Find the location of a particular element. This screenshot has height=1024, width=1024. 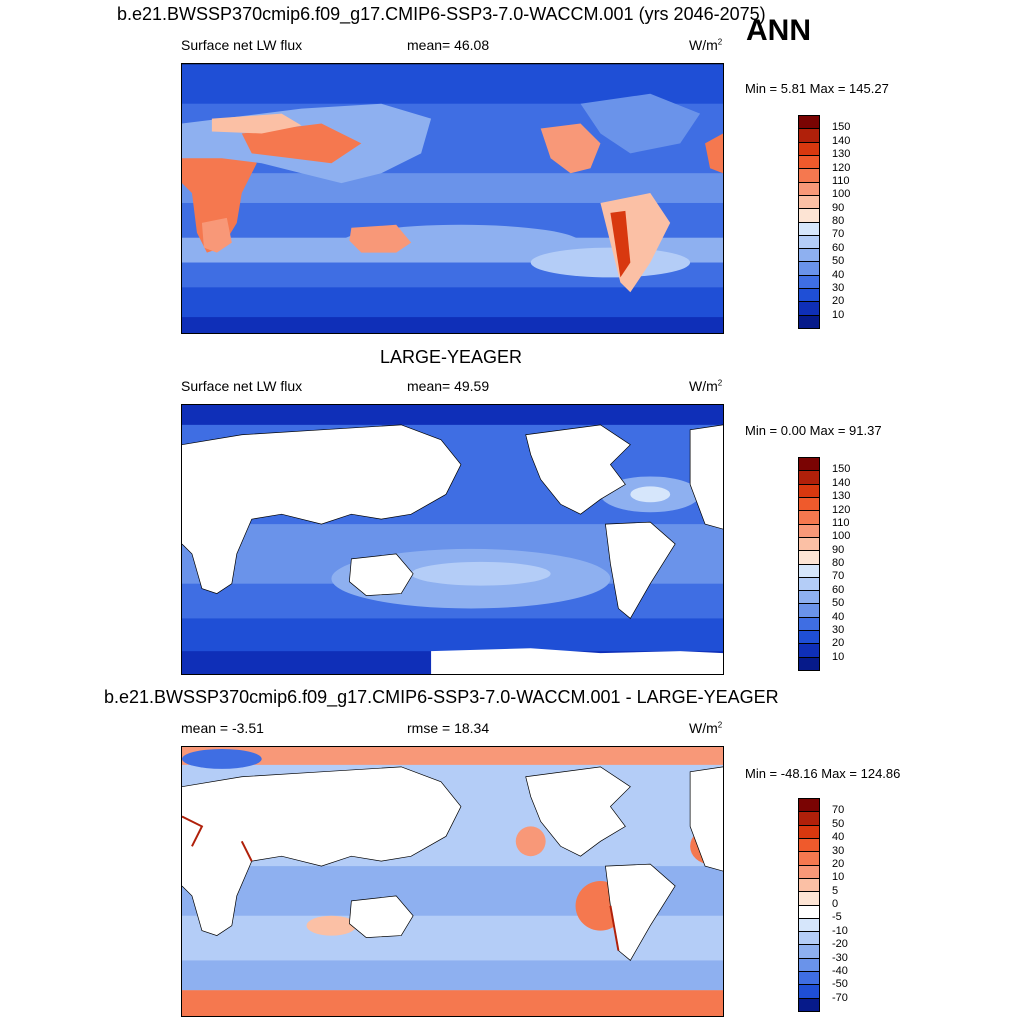

colorbar-label: -10 is located at coordinates (840, 930).